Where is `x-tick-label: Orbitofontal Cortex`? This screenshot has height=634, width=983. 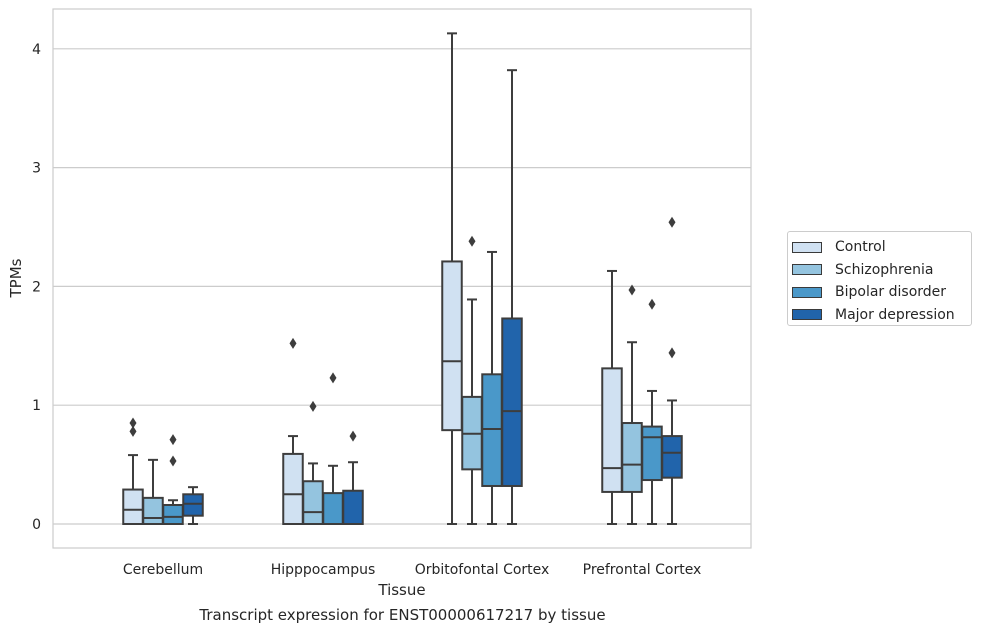 x-tick-label: Orbitofontal Cortex is located at coordinates (482, 570).